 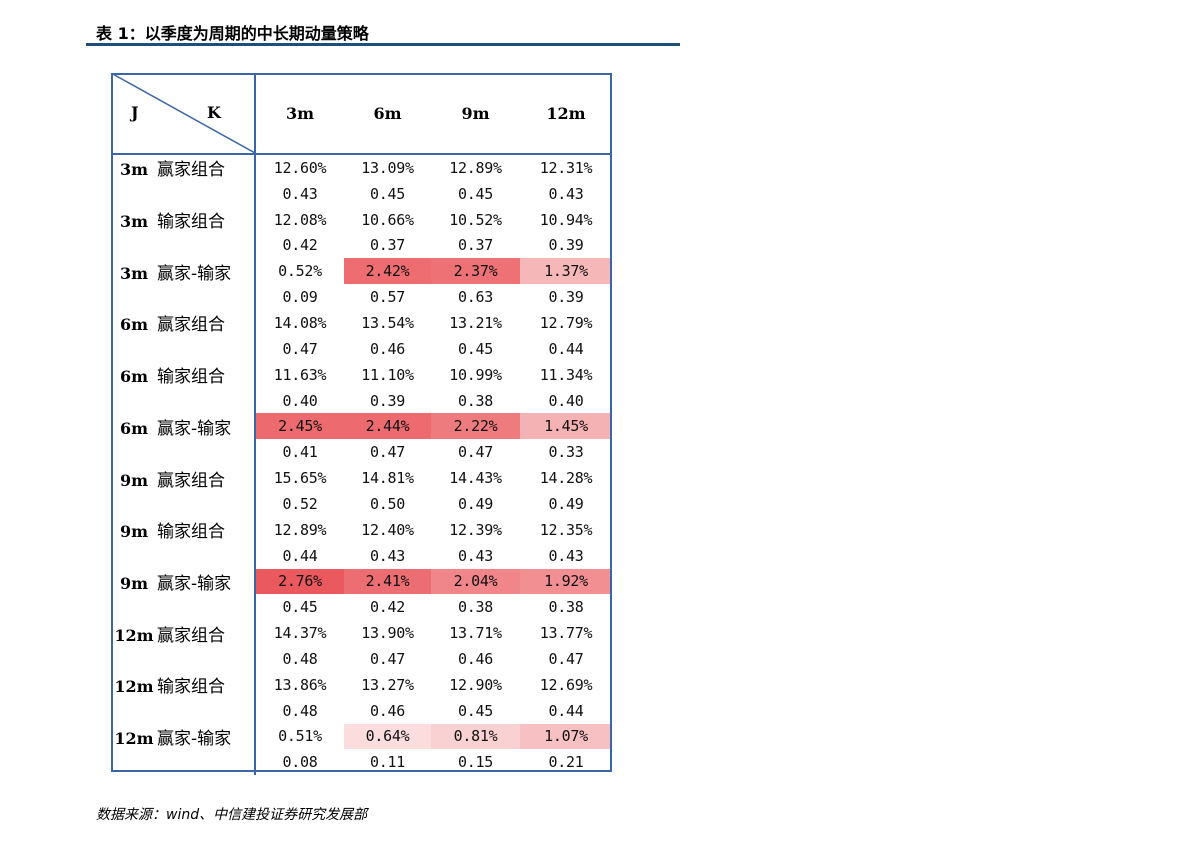 I want to click on row-label: 12m 赢家-输家, so click(x=183, y=736).